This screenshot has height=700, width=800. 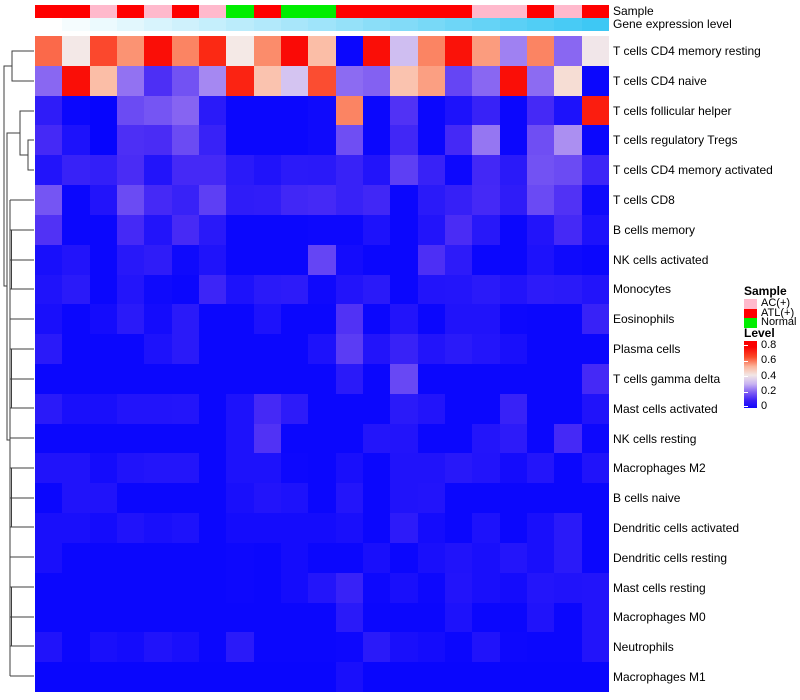 What do you see at coordinates (670, 557) in the screenshot?
I see `row-label: Dendritic cells resting` at bounding box center [670, 557].